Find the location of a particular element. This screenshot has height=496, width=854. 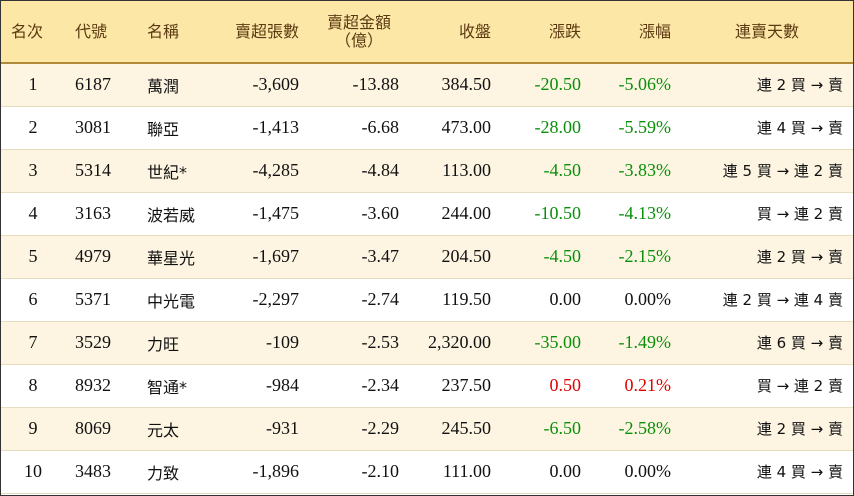

cell-net-sell-amount: -2.53 is located at coordinates (359, 343).